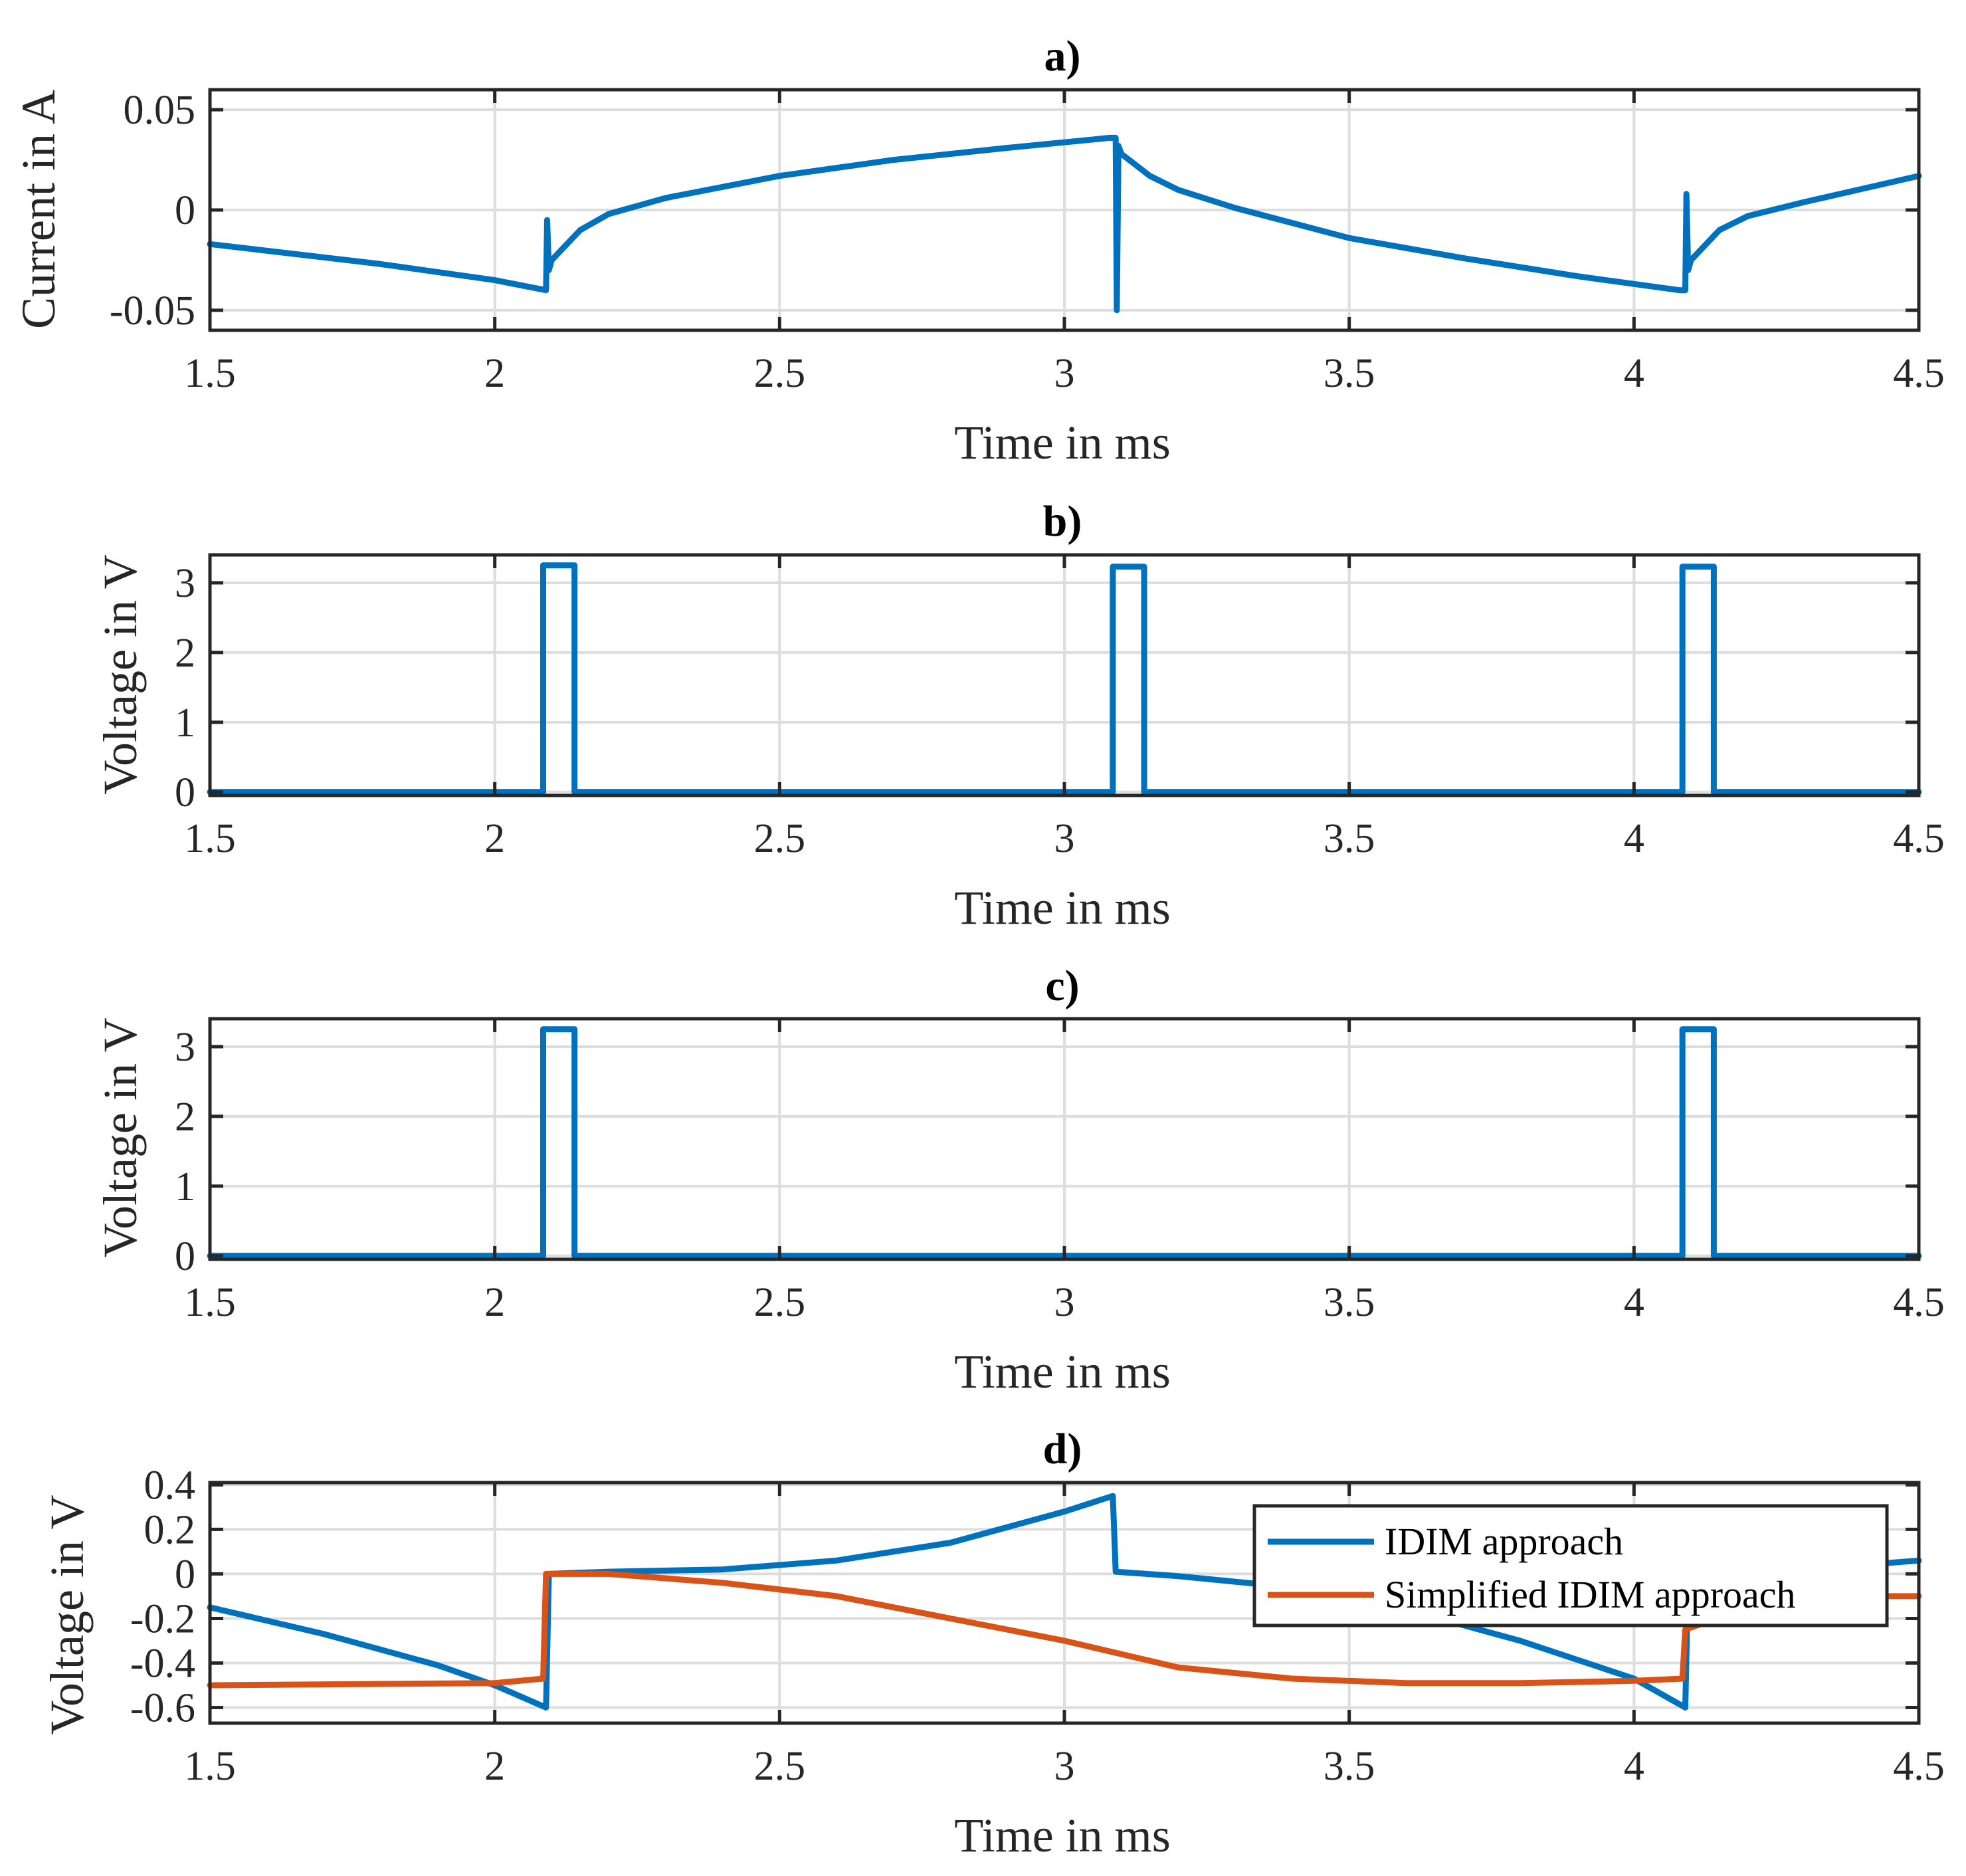 This screenshot has width=1966, height=1876. Describe the element at coordinates (67, 1614) in the screenshot. I see `panel-d-ylabel: Voltage in V` at that location.